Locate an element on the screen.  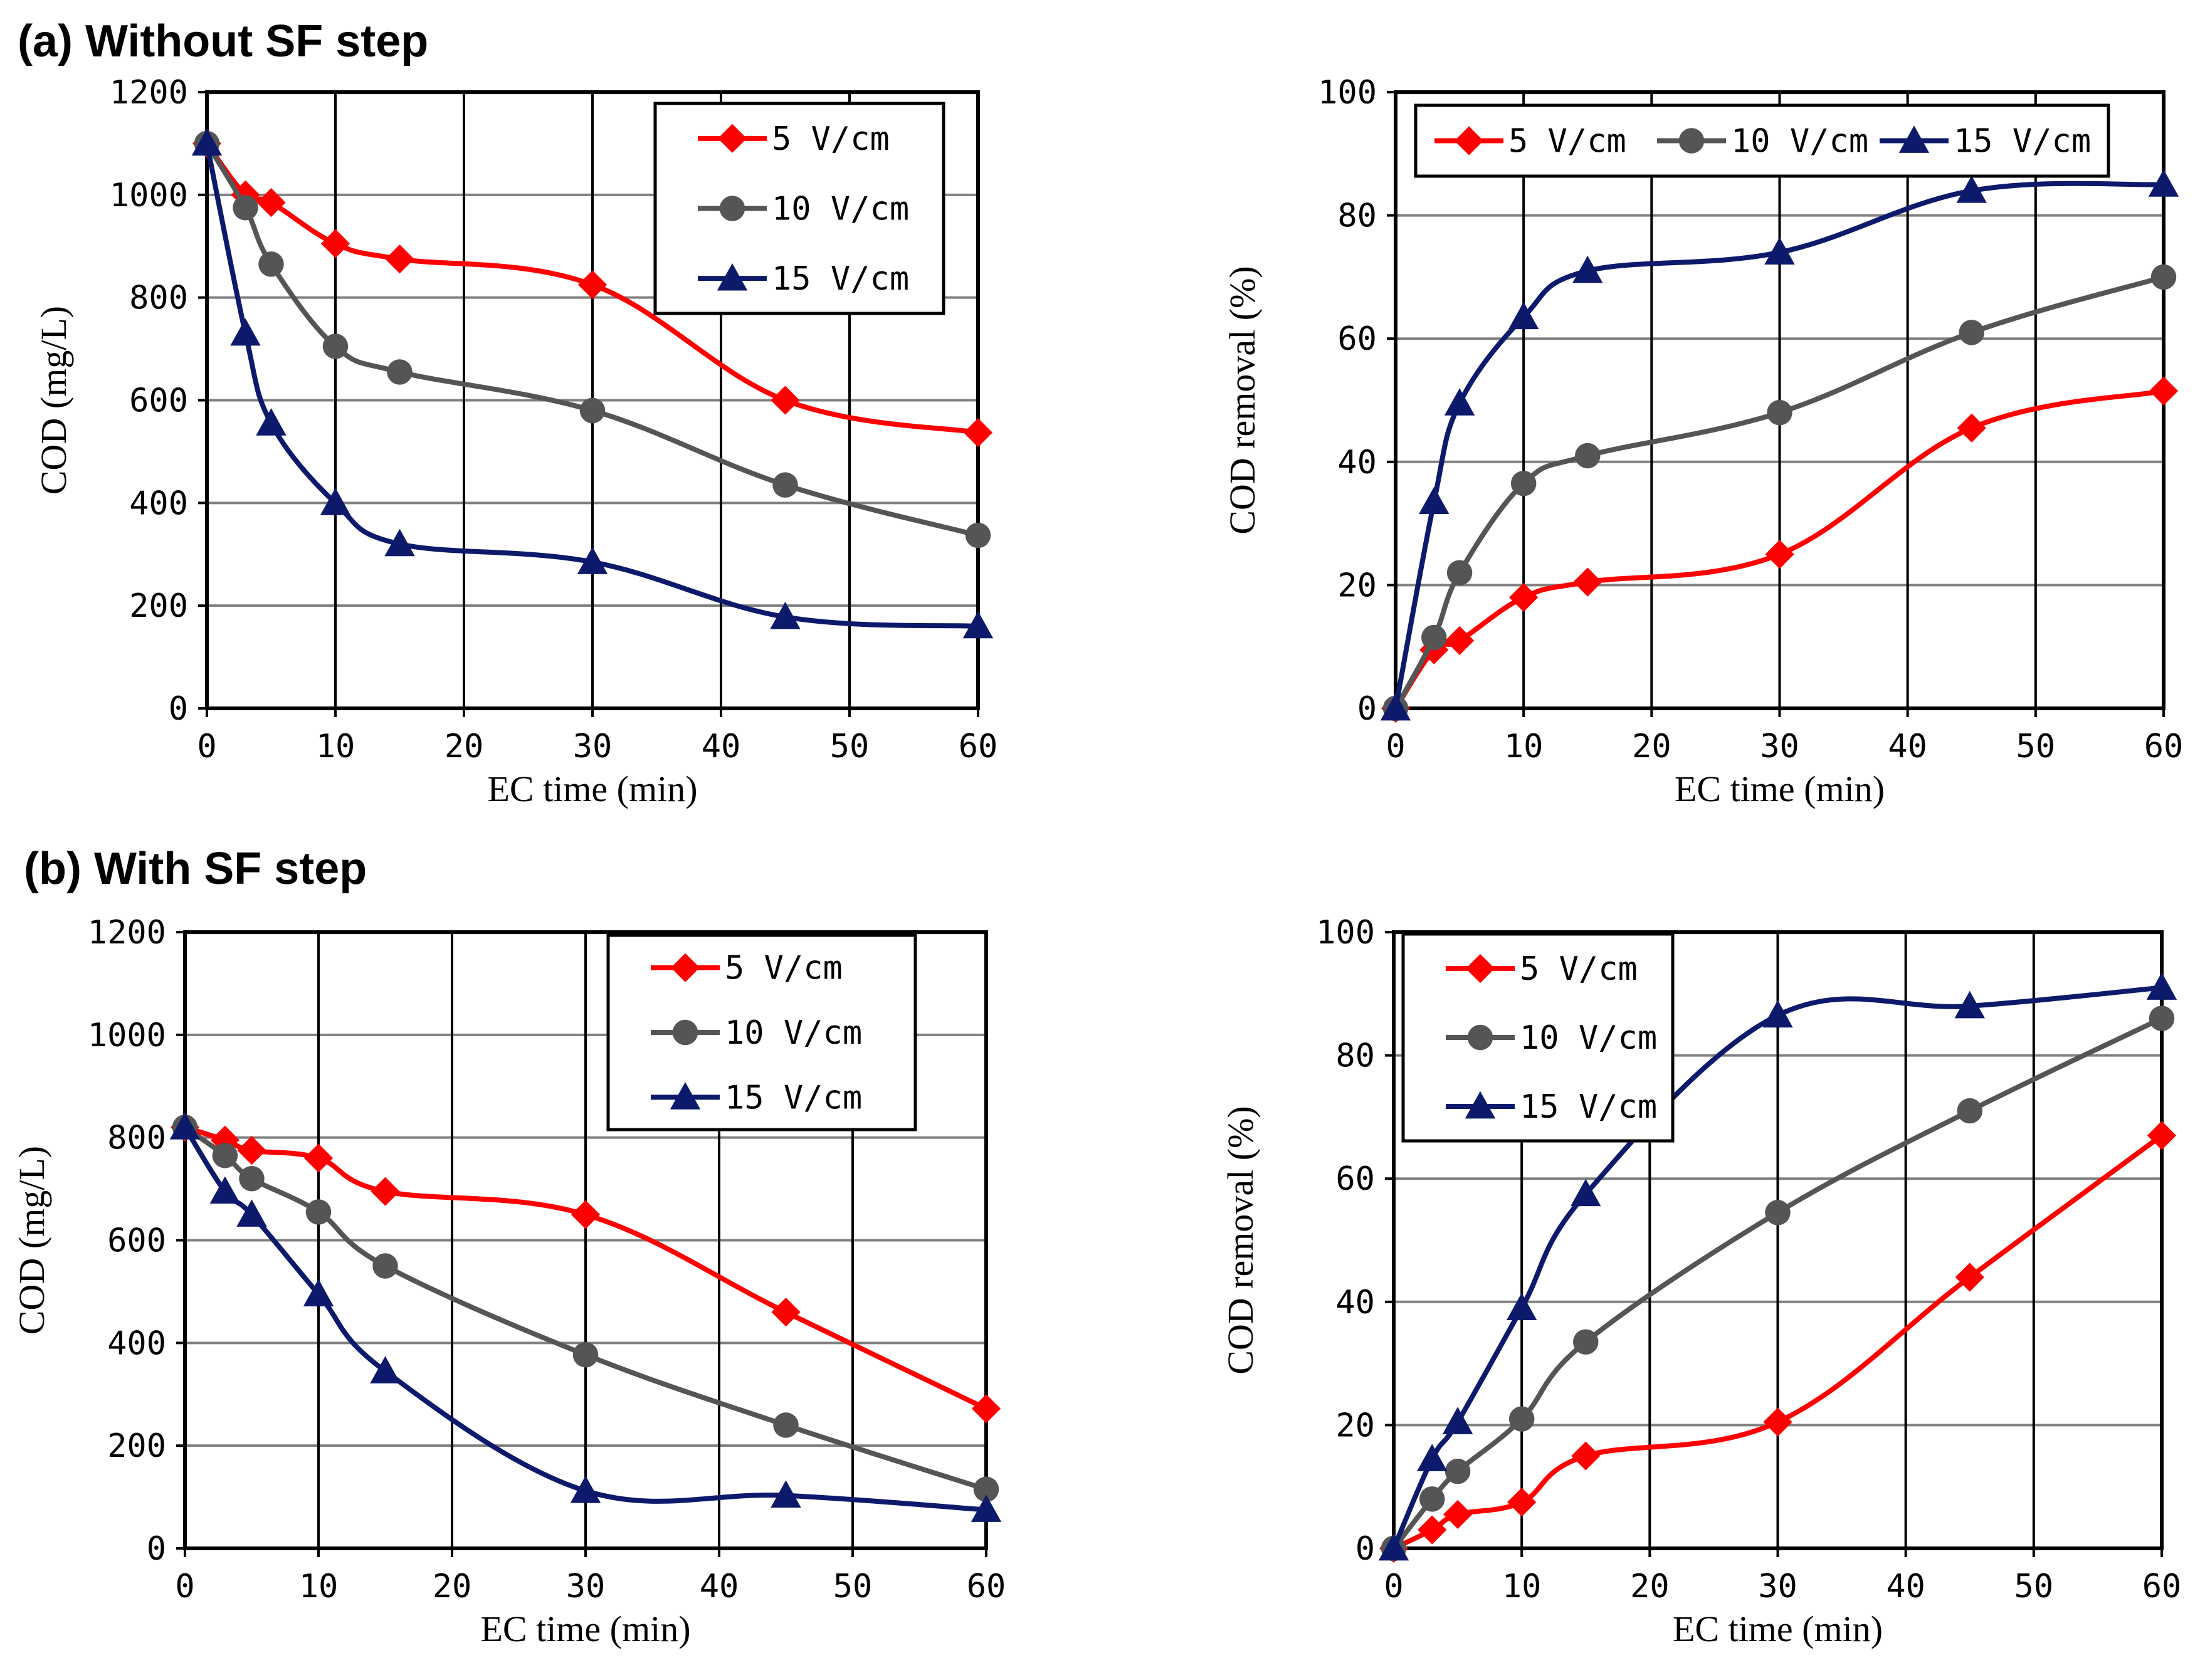
y-axis-title: COD removal (%) is located at coordinates (1242, 400).